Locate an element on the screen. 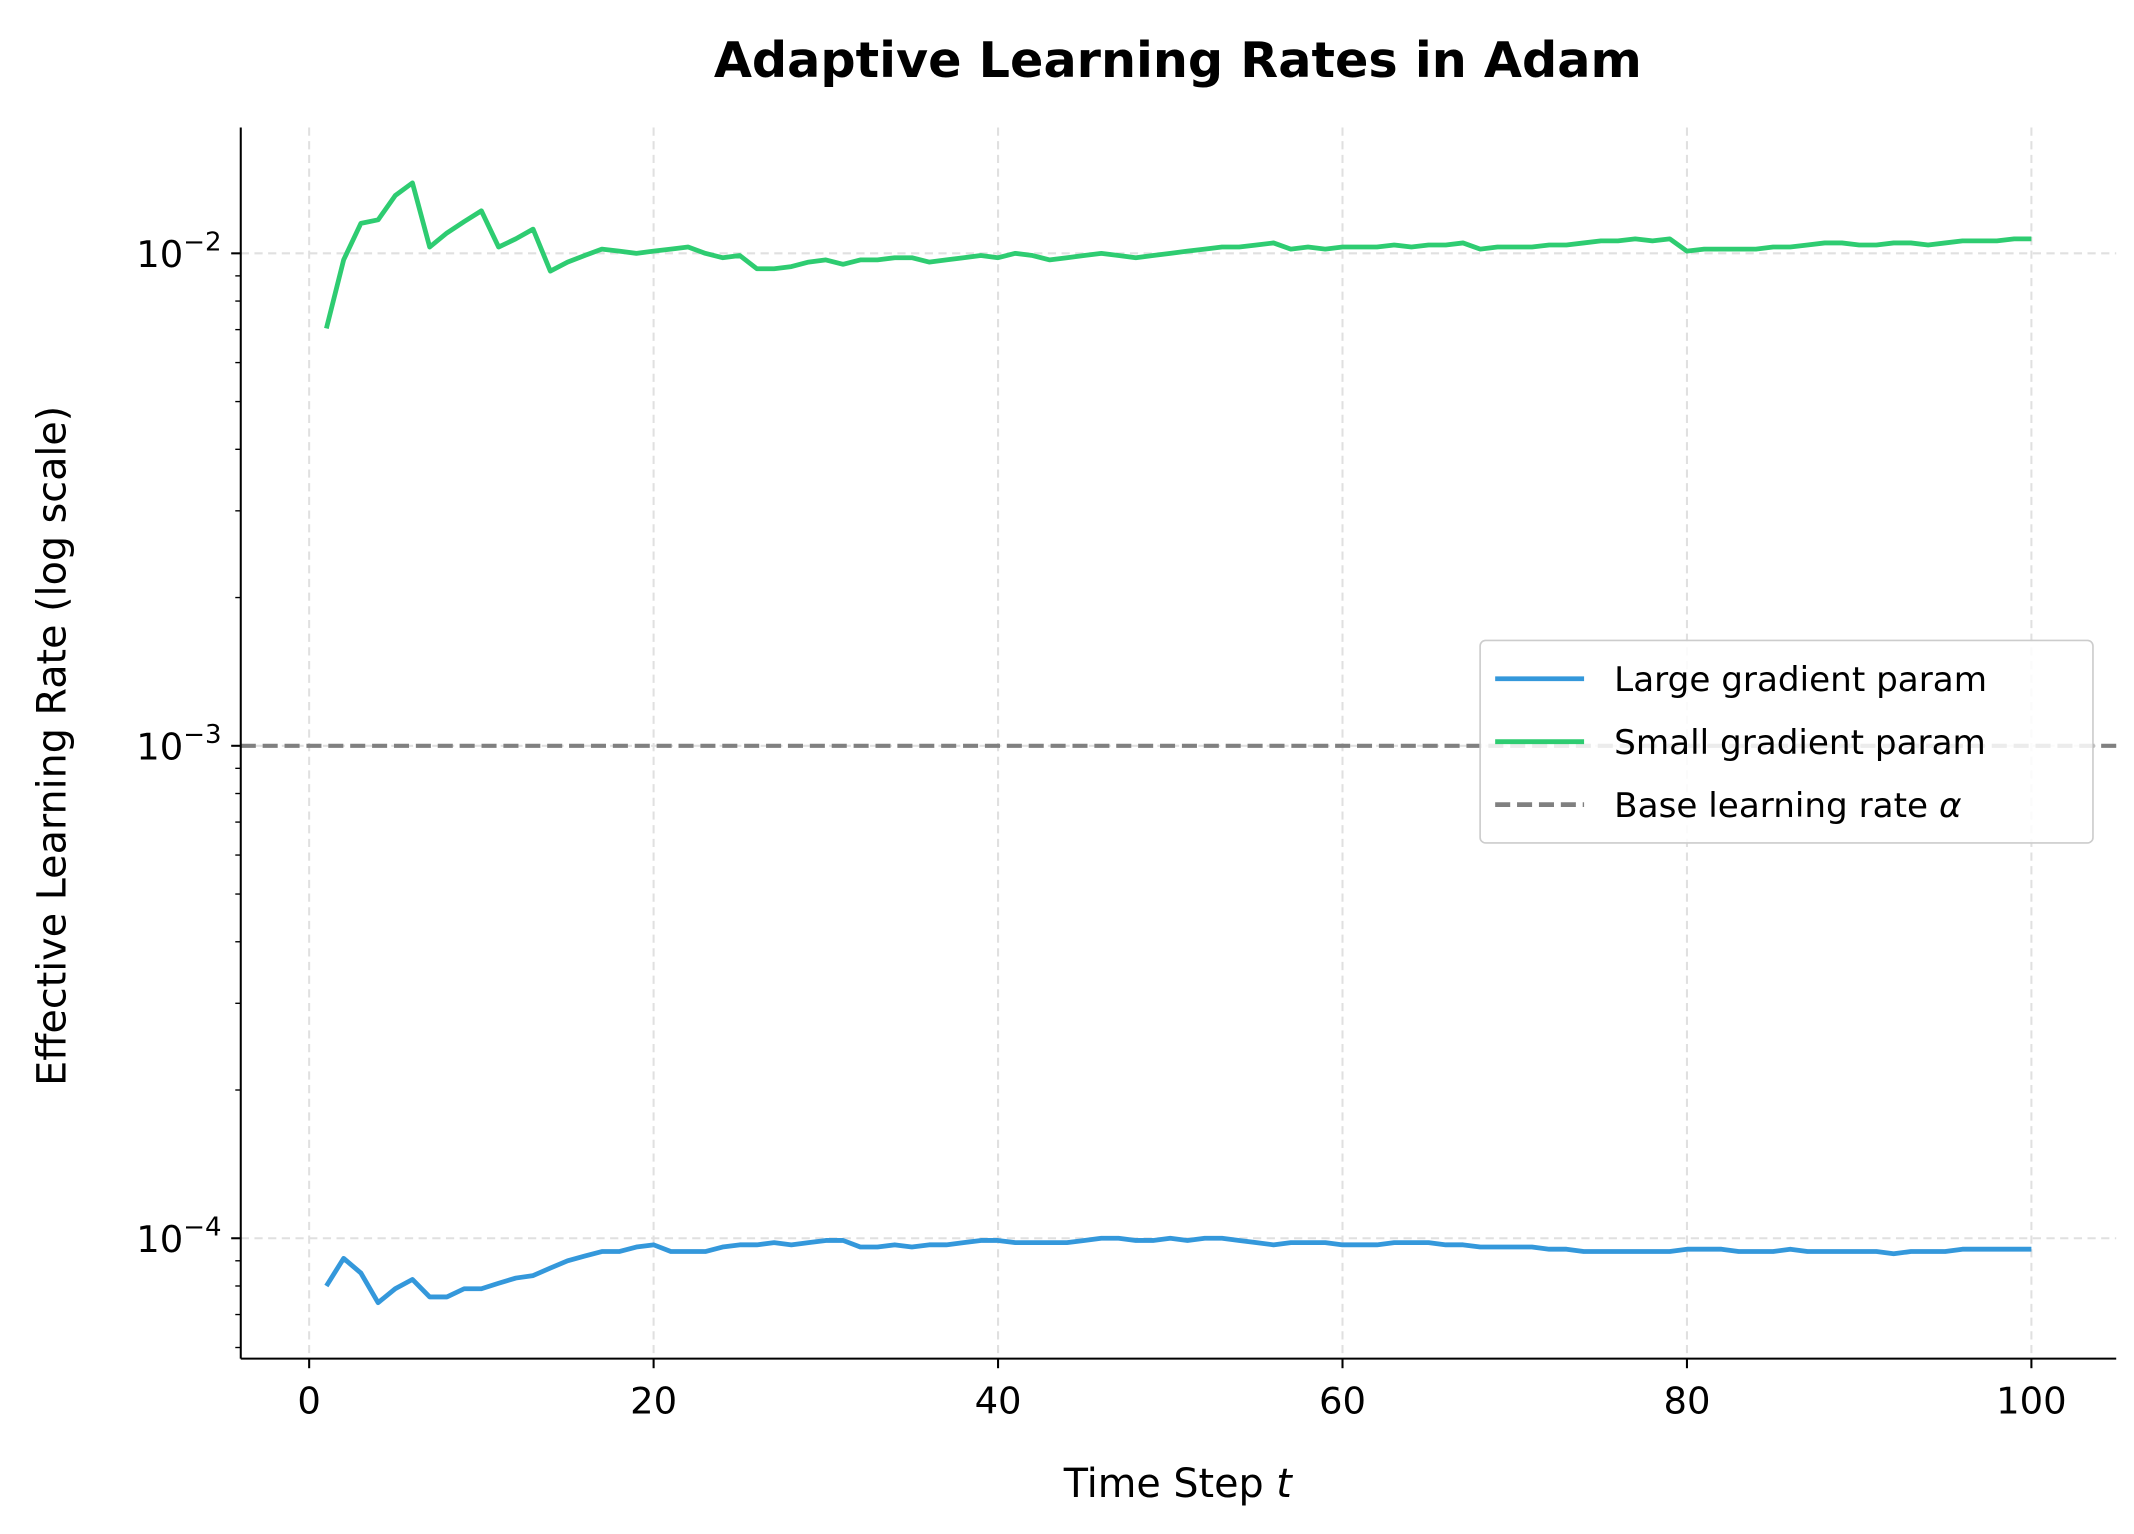 This screenshot has width=2134, height=1534. y-tick-label: 10⁻⁴ is located at coordinates (178, 1237).